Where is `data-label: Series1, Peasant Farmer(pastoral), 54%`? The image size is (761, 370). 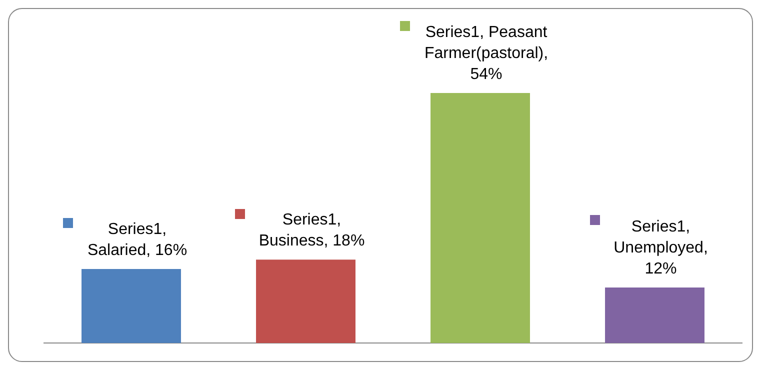 data-label: Series1, Peasant Farmer(pastoral), 54% is located at coordinates (486, 54).